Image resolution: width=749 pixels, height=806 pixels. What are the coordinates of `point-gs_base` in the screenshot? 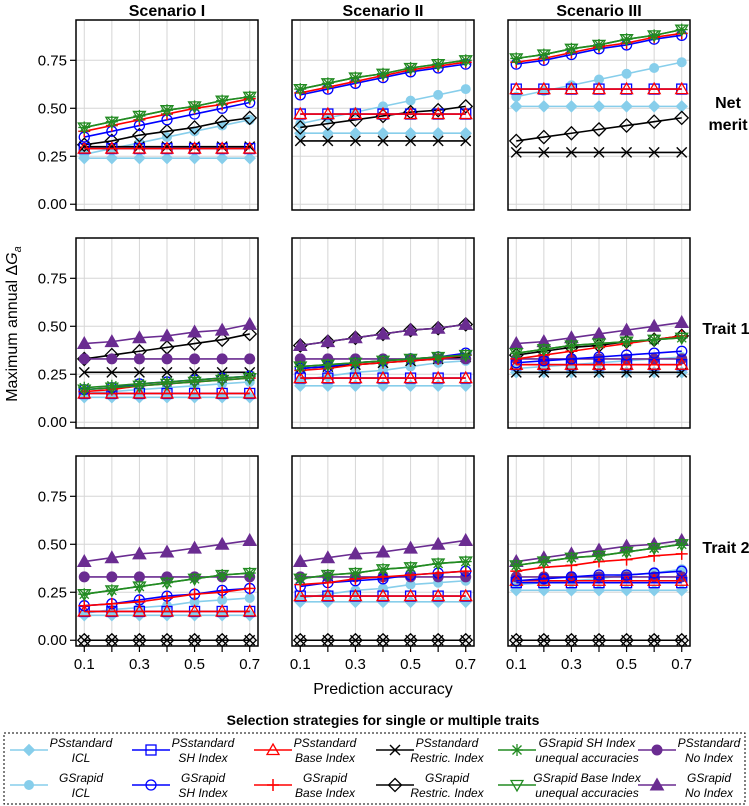 It's located at (222, 592).